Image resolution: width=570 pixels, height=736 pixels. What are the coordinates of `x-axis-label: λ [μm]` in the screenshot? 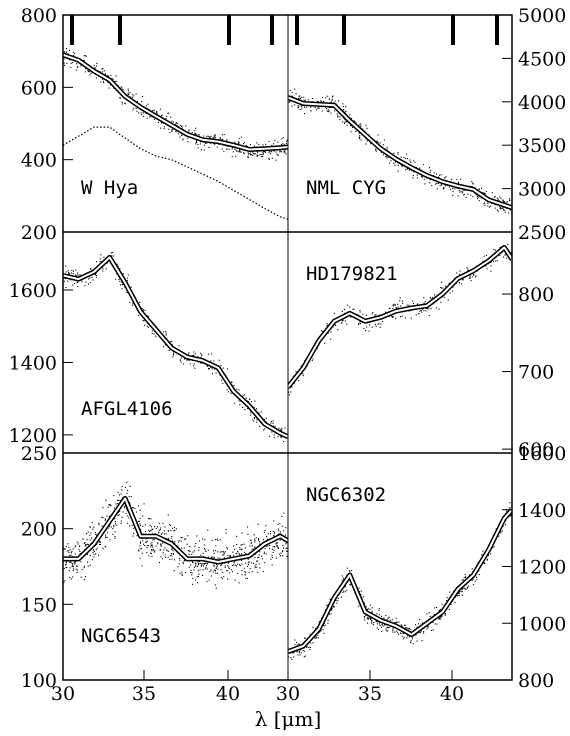 It's located at (288, 719).